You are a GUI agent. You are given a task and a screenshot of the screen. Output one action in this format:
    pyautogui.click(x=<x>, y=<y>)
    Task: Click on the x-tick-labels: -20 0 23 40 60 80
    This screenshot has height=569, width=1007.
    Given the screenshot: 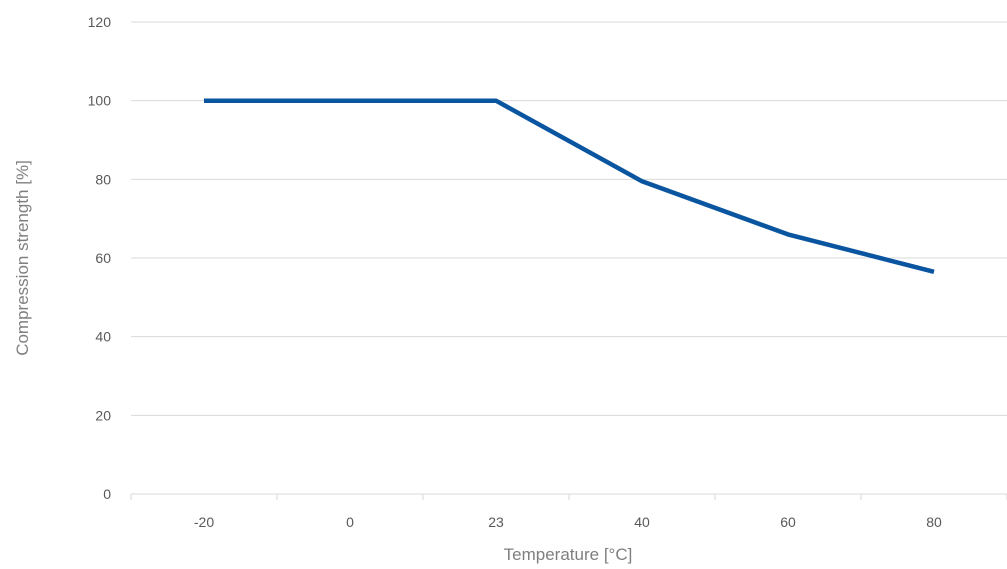 What is the action you would take?
    pyautogui.click(x=568, y=522)
    